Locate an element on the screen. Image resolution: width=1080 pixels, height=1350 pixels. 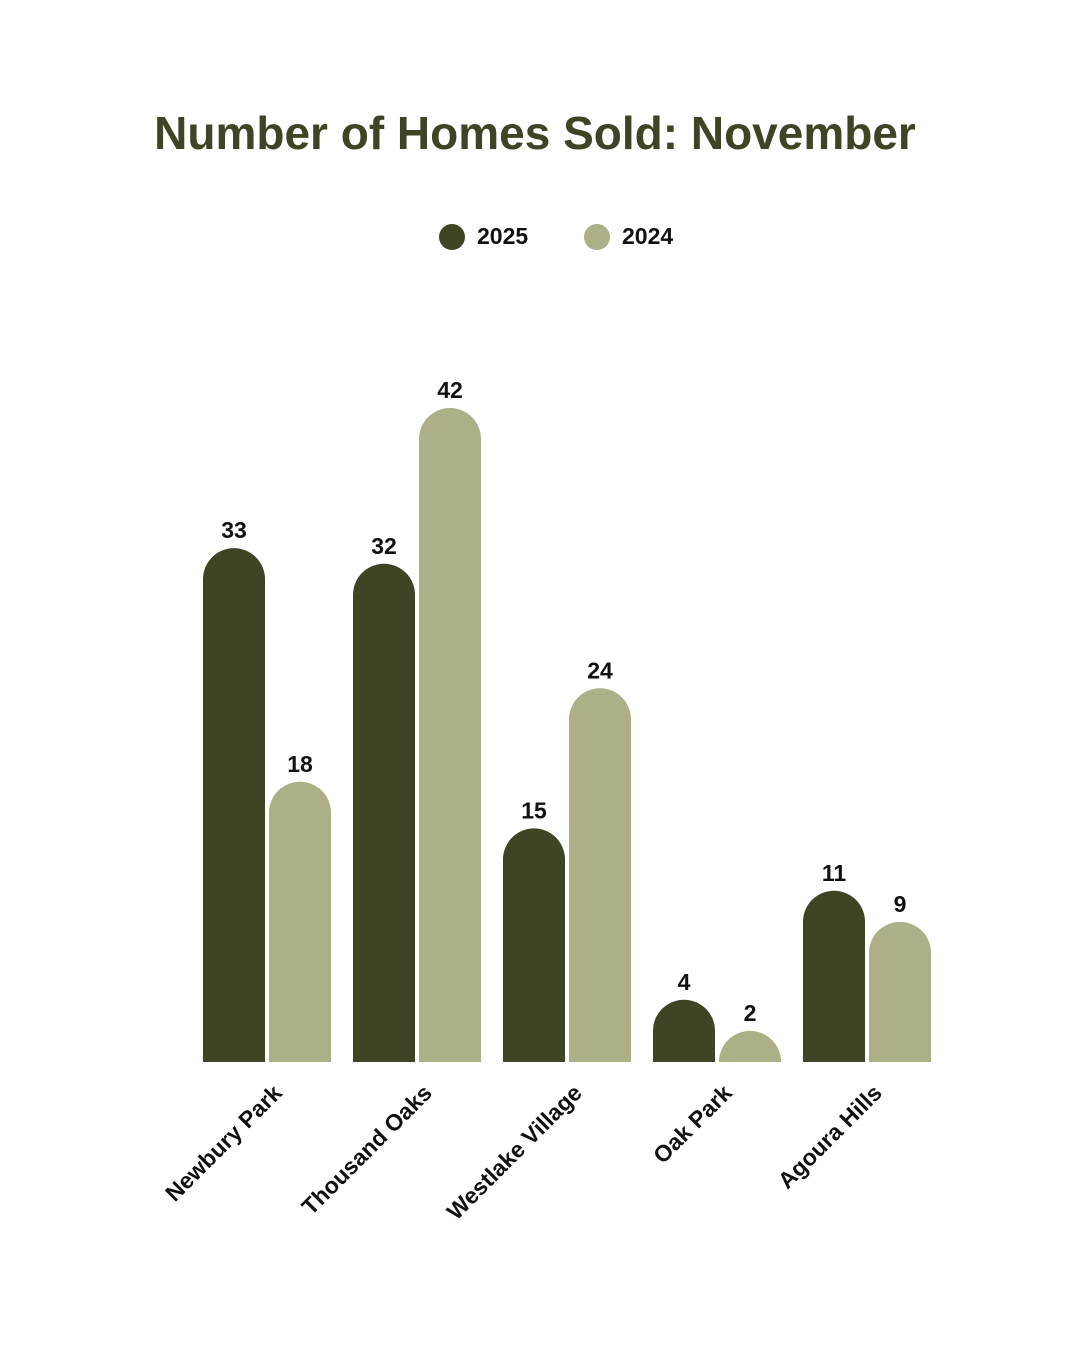
value-label: 11 is located at coordinates (834, 873).